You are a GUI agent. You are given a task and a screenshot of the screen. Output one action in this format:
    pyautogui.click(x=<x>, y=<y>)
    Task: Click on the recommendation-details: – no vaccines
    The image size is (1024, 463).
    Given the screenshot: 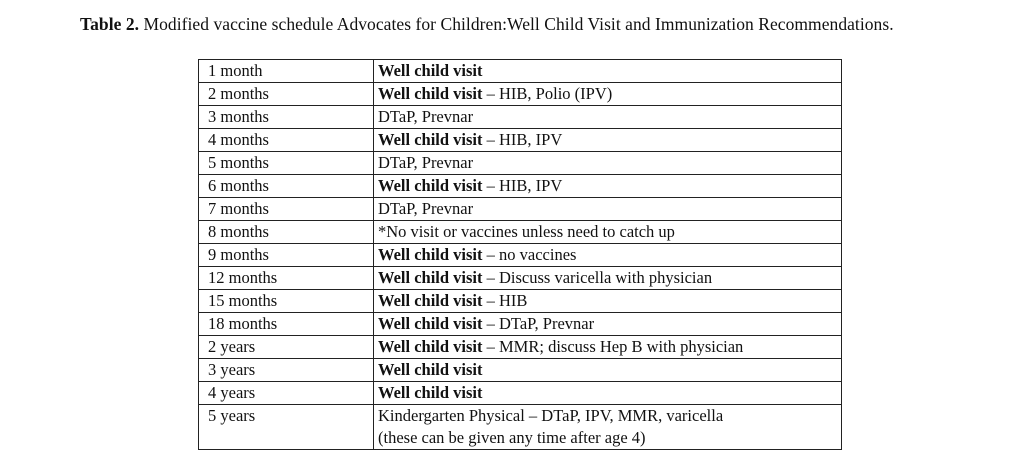 What is the action you would take?
    pyautogui.click(x=529, y=254)
    